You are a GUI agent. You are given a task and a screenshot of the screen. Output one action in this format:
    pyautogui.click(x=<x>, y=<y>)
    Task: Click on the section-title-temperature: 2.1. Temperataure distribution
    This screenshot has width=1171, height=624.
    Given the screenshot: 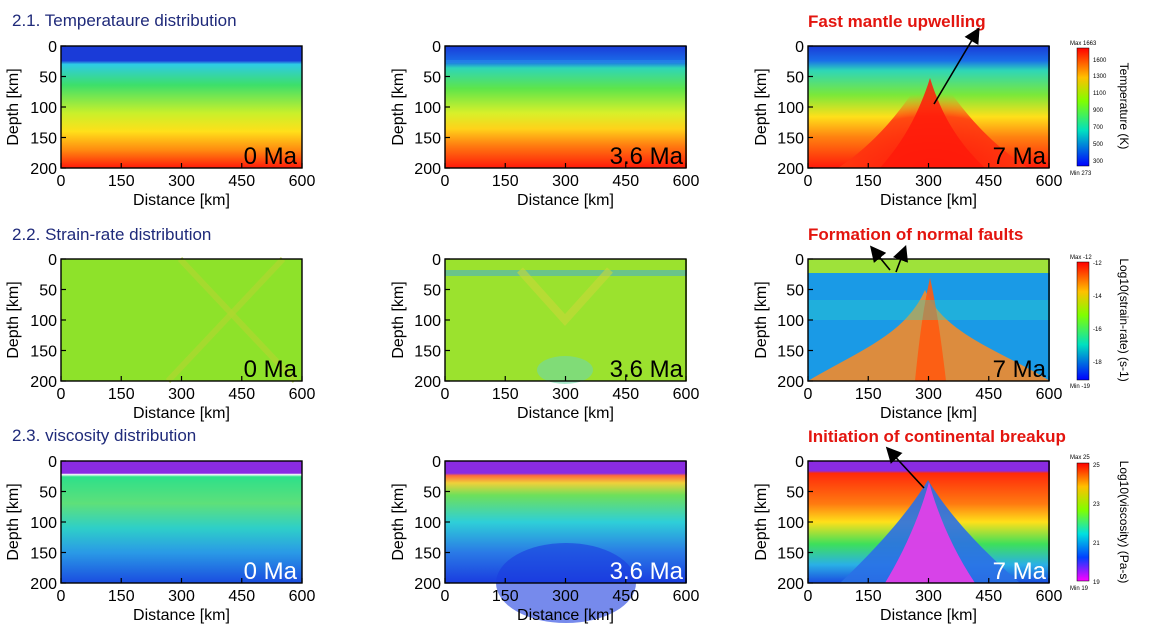 What is the action you would take?
    pyautogui.click(x=124, y=20)
    